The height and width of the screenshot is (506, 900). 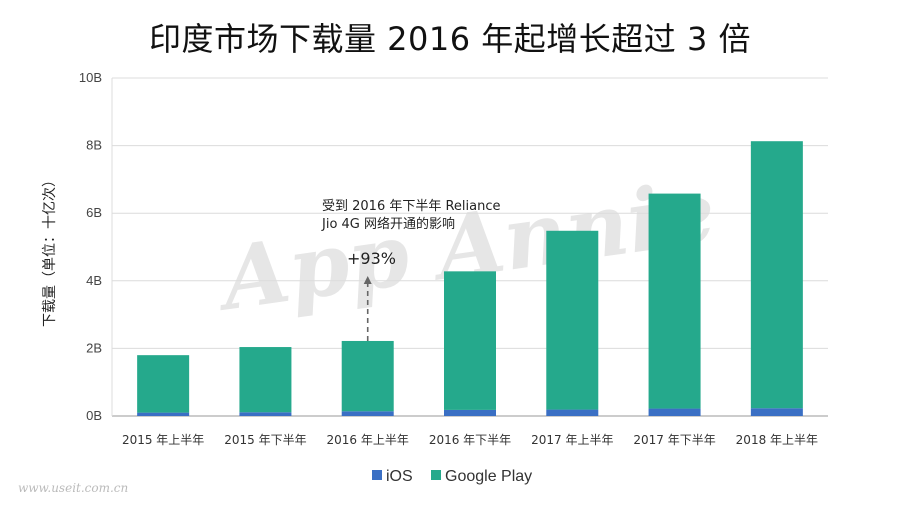 What do you see at coordinates (94, 280) in the screenshot?
I see `y-tick-label: 4B` at bounding box center [94, 280].